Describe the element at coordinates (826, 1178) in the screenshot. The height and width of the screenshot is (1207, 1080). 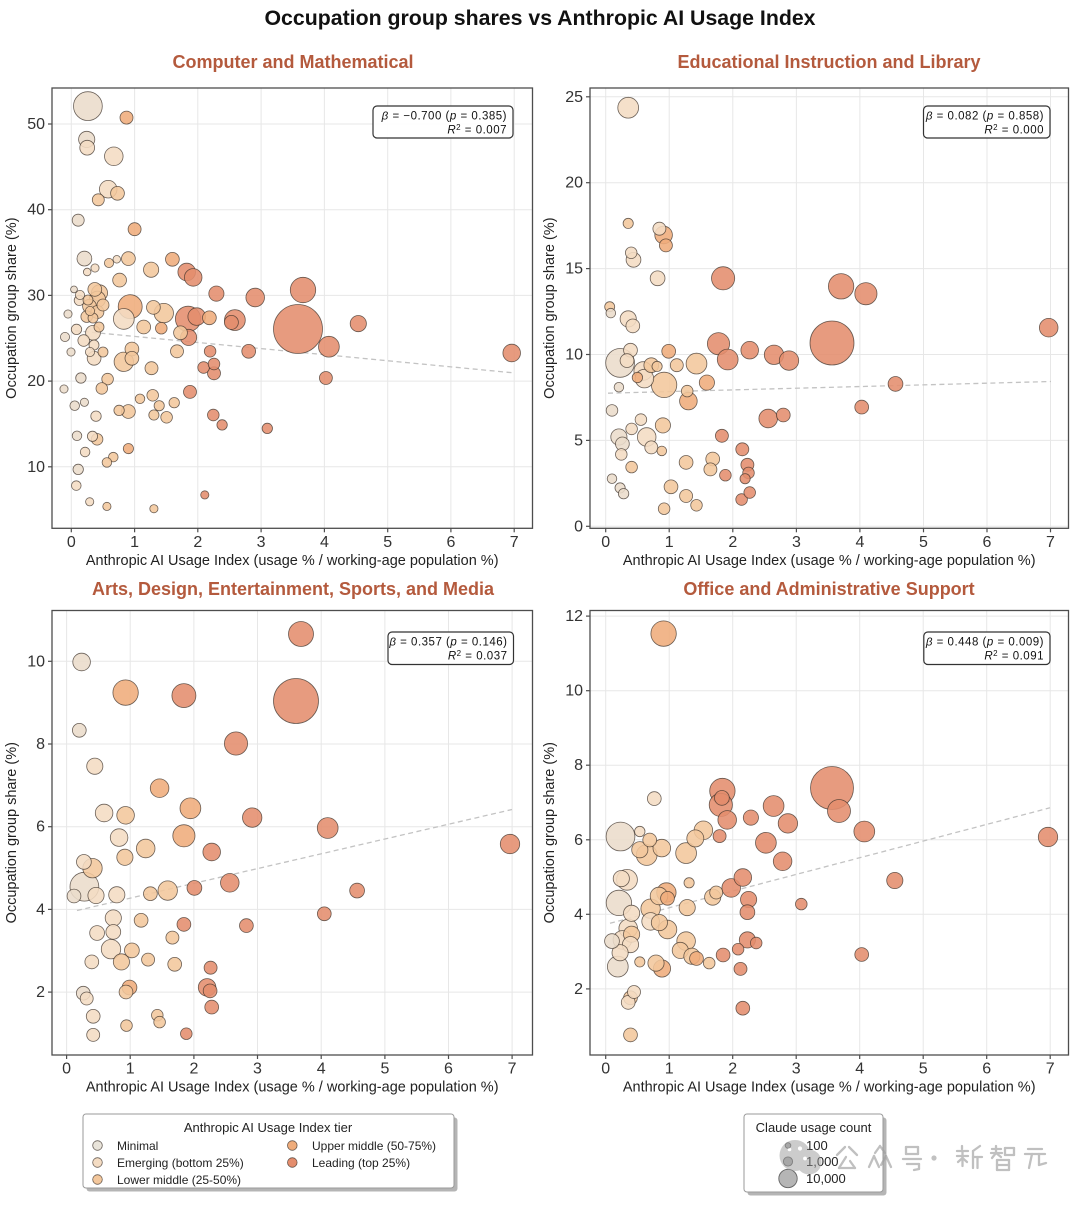
I see `svg-text: 10,000` at that location.